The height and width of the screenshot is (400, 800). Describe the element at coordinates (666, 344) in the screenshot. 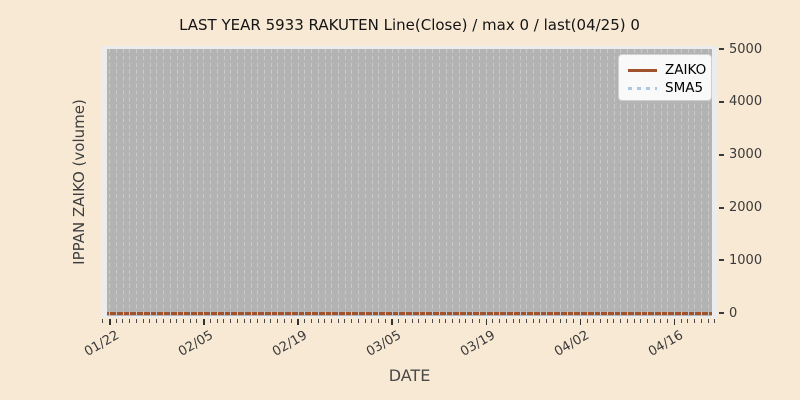

I see `x-tick-label: 04/16` at that location.